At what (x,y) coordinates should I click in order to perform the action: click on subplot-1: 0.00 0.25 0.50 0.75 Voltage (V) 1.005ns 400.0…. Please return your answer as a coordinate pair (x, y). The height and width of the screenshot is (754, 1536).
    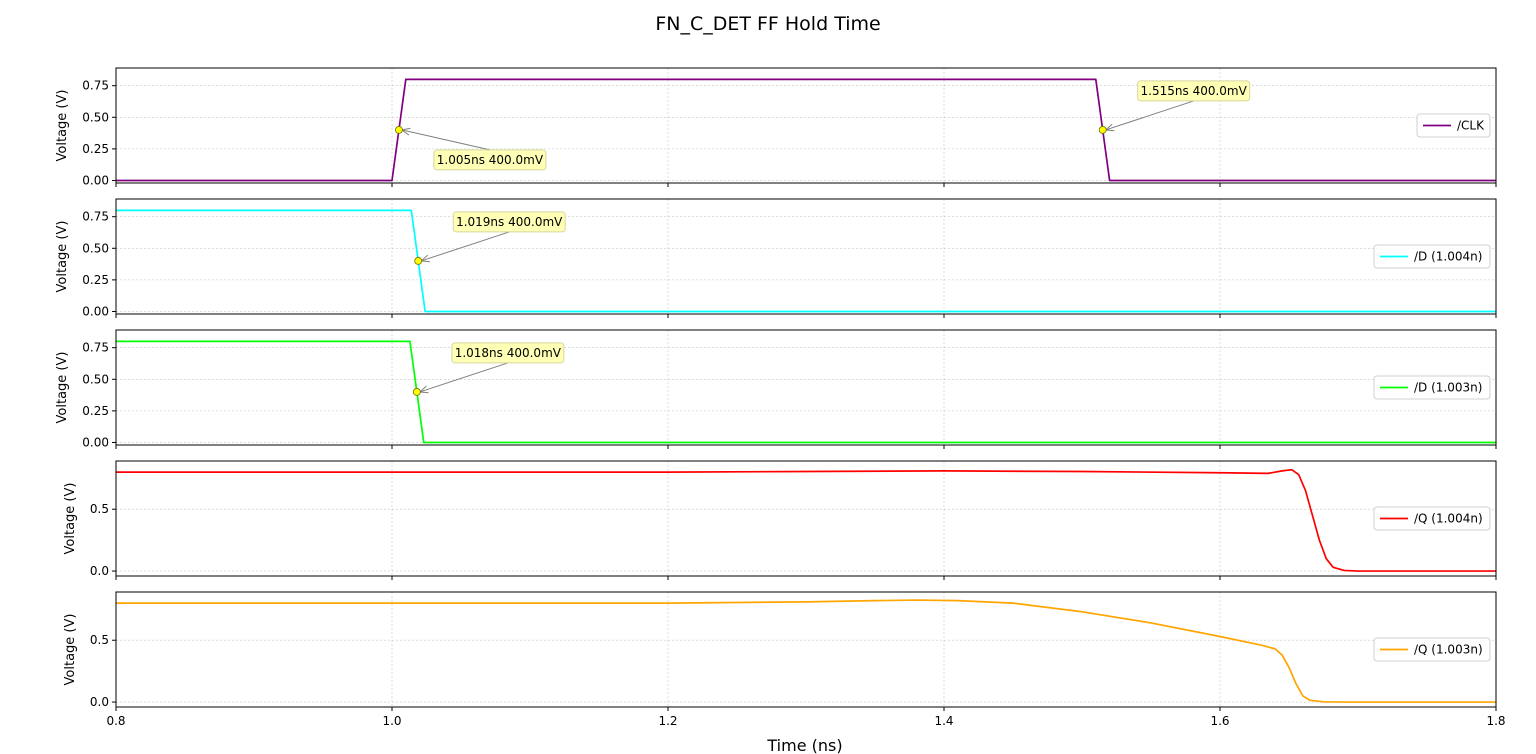
    Looking at the image, I should click on (776, 127).